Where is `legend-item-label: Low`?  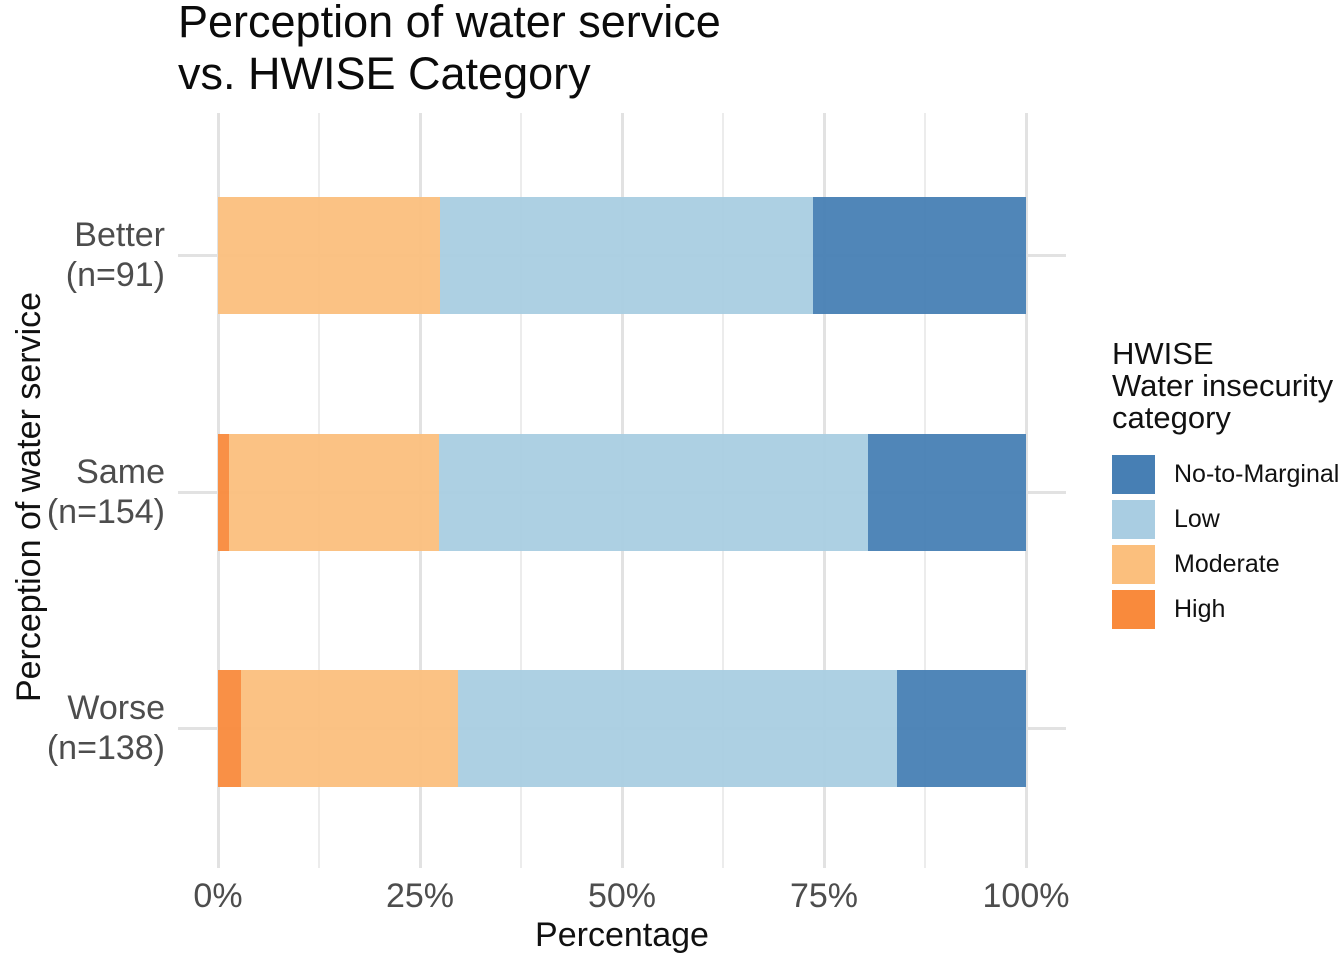
legend-item-label: Low is located at coordinates (1197, 519).